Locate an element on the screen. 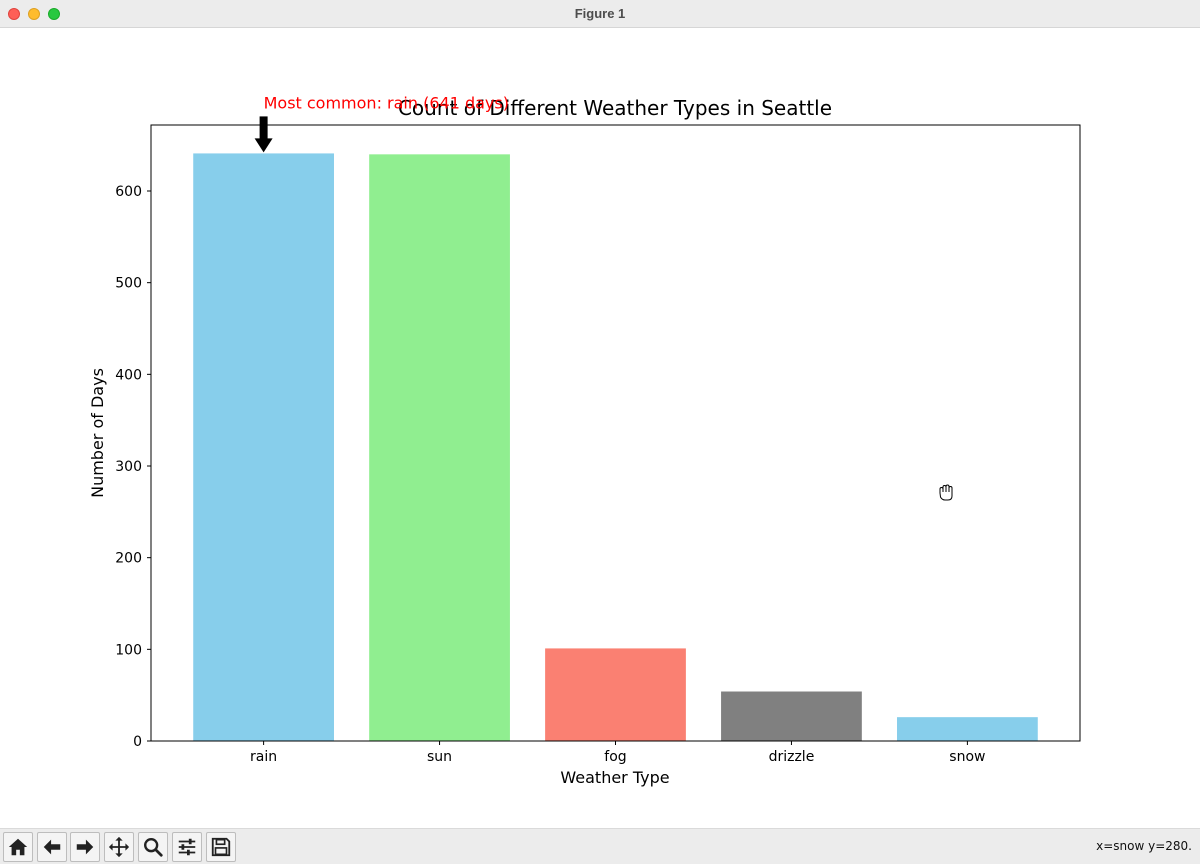 Image resolution: width=1200 pixels, height=864 pixels. y-tick-label-300: 300 is located at coordinates (128, 467).